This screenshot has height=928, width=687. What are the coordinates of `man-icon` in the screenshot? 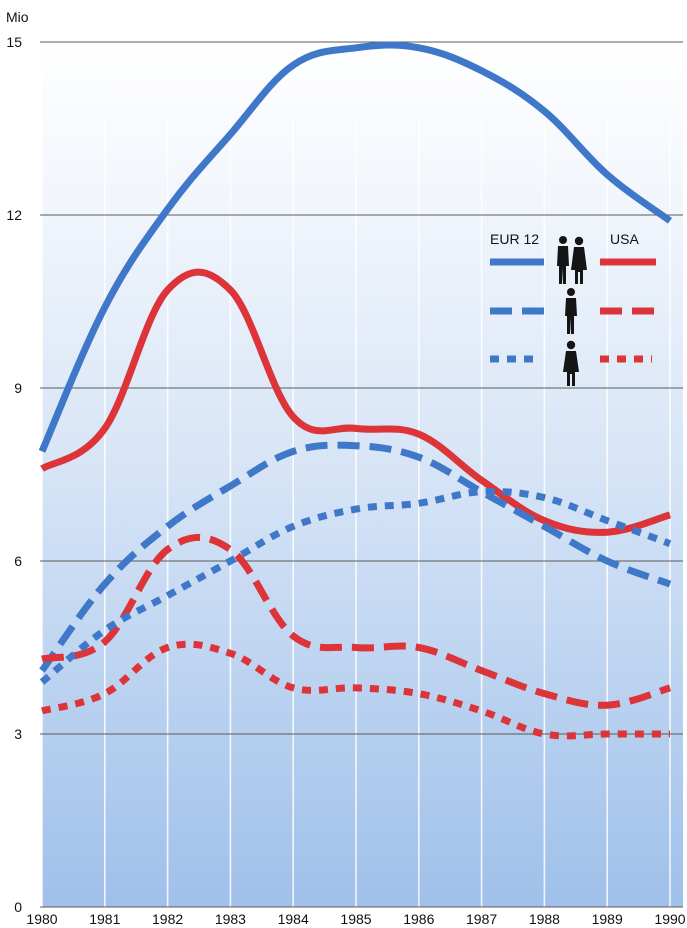 It's located at (571, 311).